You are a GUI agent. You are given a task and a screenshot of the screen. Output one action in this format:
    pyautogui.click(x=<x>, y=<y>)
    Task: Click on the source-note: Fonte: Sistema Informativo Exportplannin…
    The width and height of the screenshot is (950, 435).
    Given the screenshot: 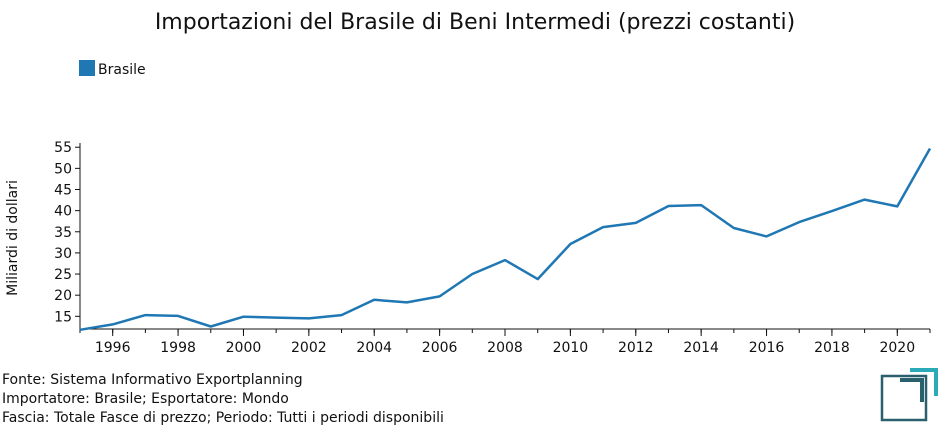 What is the action you would take?
    pyautogui.click(x=152, y=380)
    